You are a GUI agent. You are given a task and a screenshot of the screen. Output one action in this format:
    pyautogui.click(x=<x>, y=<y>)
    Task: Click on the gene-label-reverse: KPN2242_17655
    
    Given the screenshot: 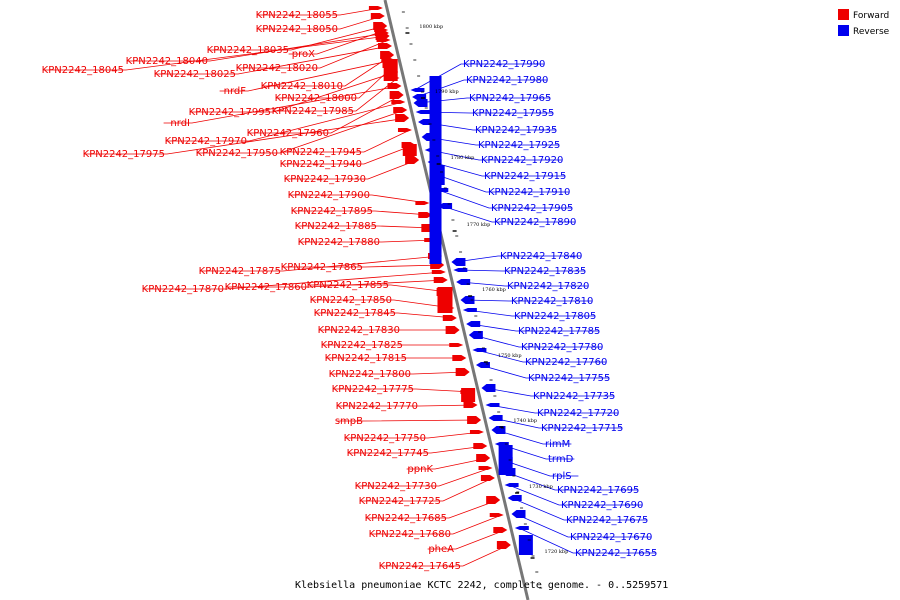 What is the action you would take?
    pyautogui.click(x=616, y=553)
    